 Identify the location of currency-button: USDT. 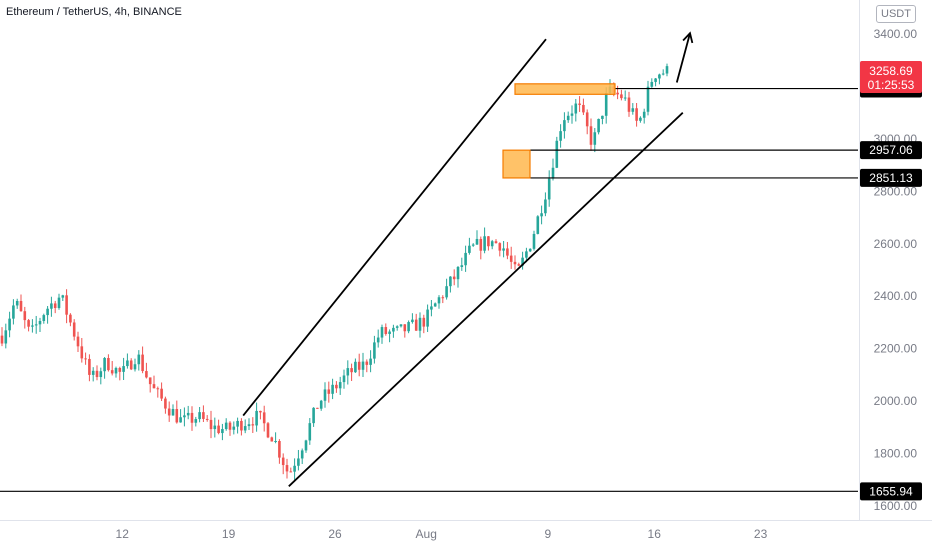
(896, 14).